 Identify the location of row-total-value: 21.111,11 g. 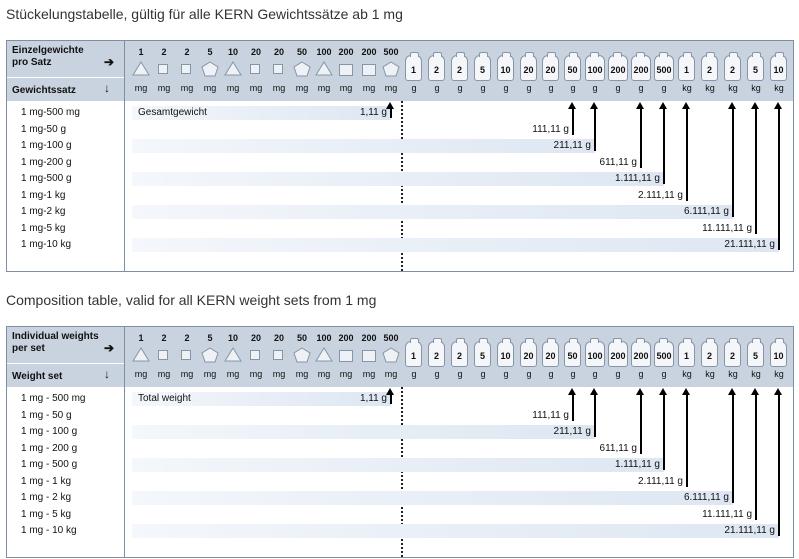
(749, 244).